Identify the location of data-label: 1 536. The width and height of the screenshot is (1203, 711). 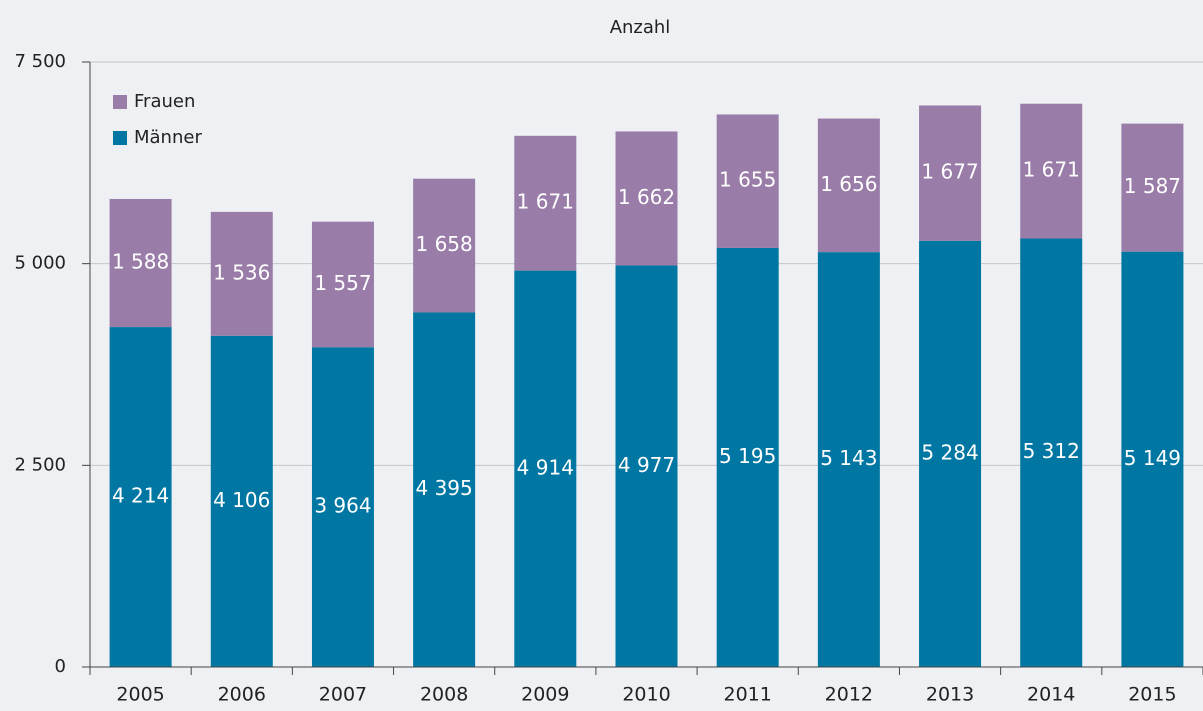
(241, 272).